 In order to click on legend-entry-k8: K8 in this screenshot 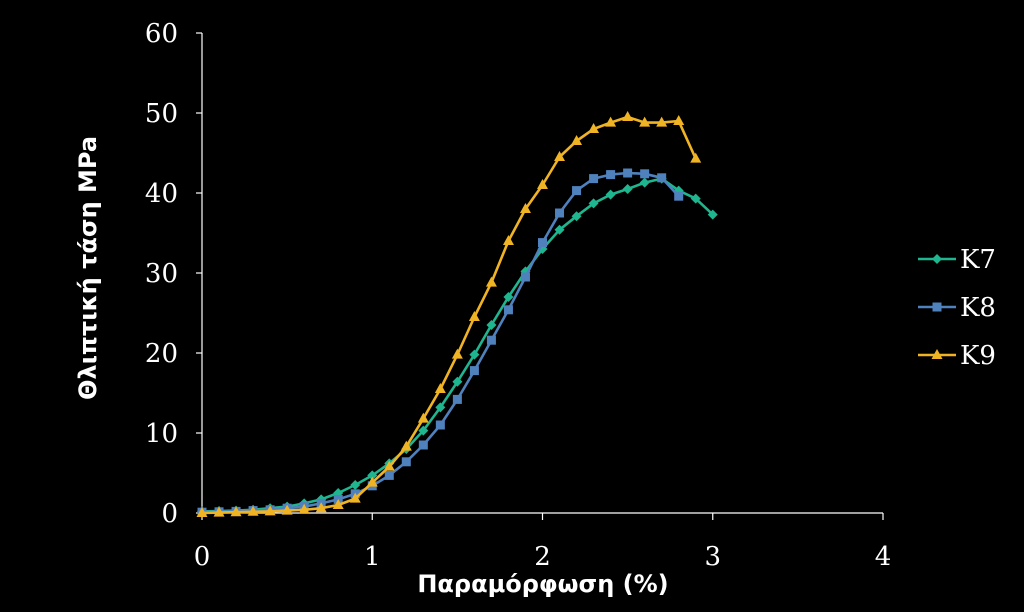, I will do `click(957, 308)`.